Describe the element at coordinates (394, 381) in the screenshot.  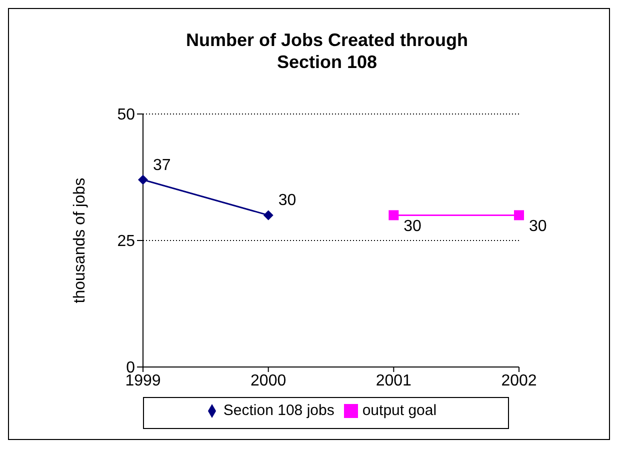
I see `x-tick-label: 2001` at that location.